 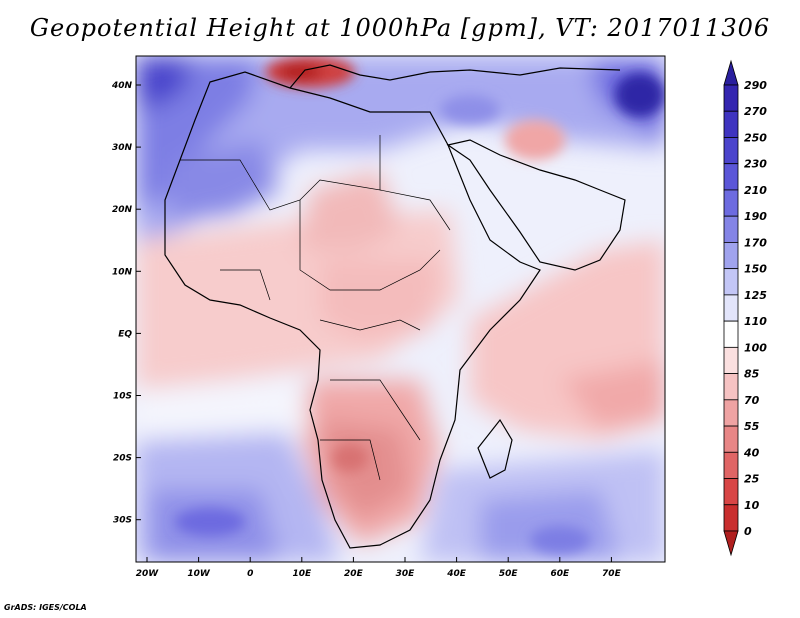 I want to click on lon-tick-label: 50E, so click(x=509, y=574).